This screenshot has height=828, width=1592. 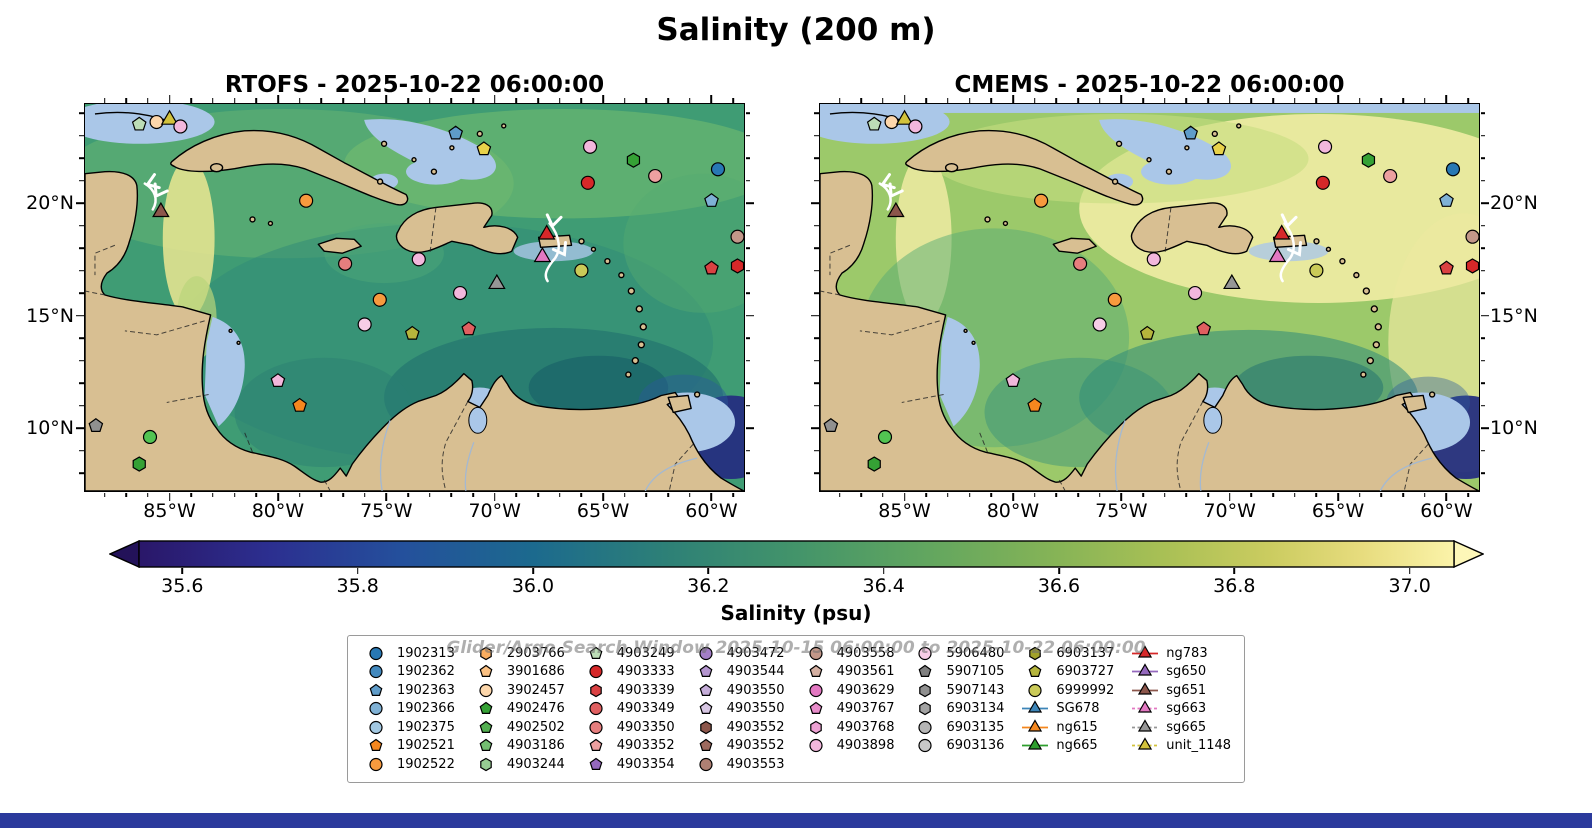 What do you see at coordinates (1180, 653) in the screenshot?
I see `legend-entry: ng783` at bounding box center [1180, 653].